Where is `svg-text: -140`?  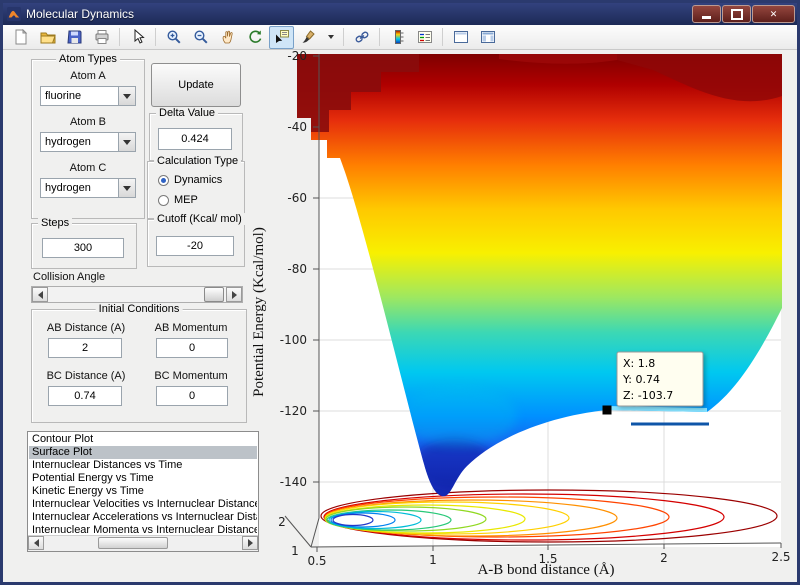 svg-text: -140 is located at coordinates (293, 482).